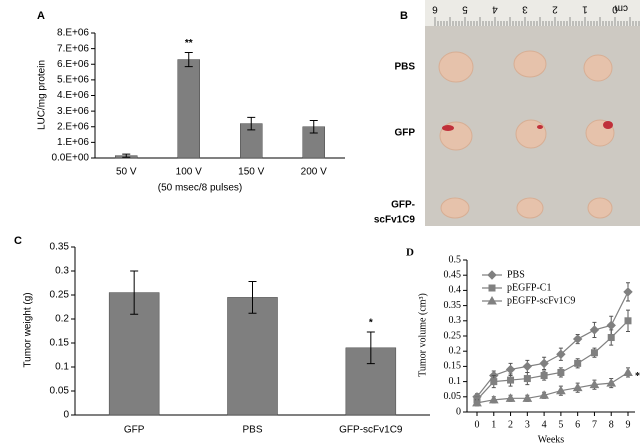 This screenshot has height=447, width=640. I want to click on row-label: GFP-, so click(403, 205).